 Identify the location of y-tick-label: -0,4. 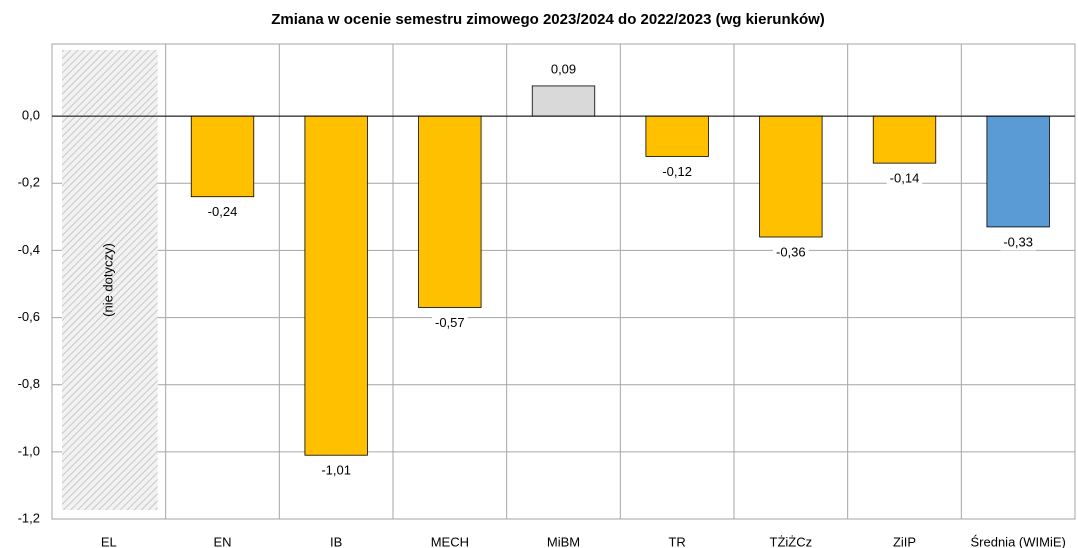
(29, 249).